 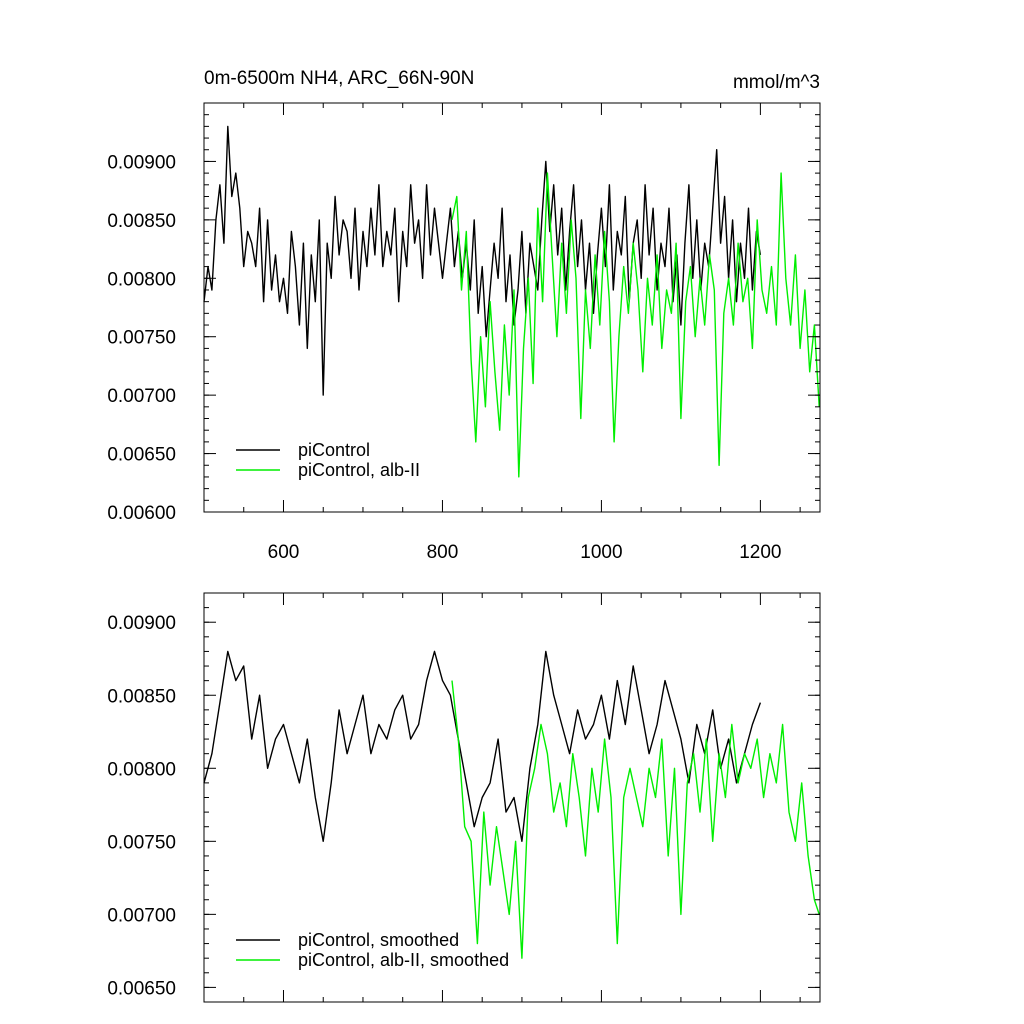 I want to click on legend-label: piControl, so click(x=334, y=450).